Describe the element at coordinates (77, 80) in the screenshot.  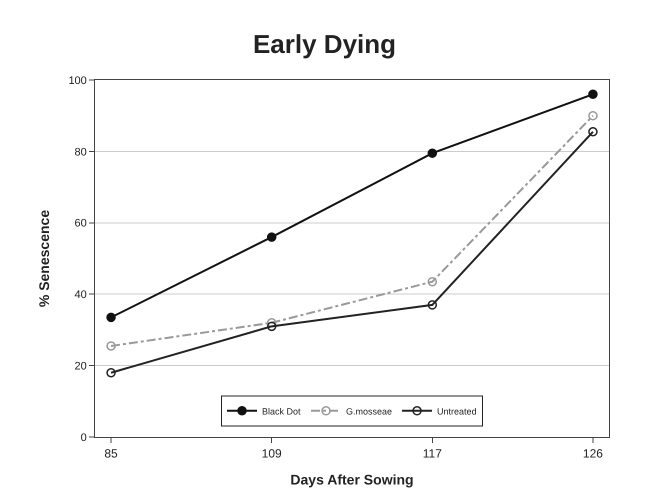
I see `y-tick-label: 100` at that location.